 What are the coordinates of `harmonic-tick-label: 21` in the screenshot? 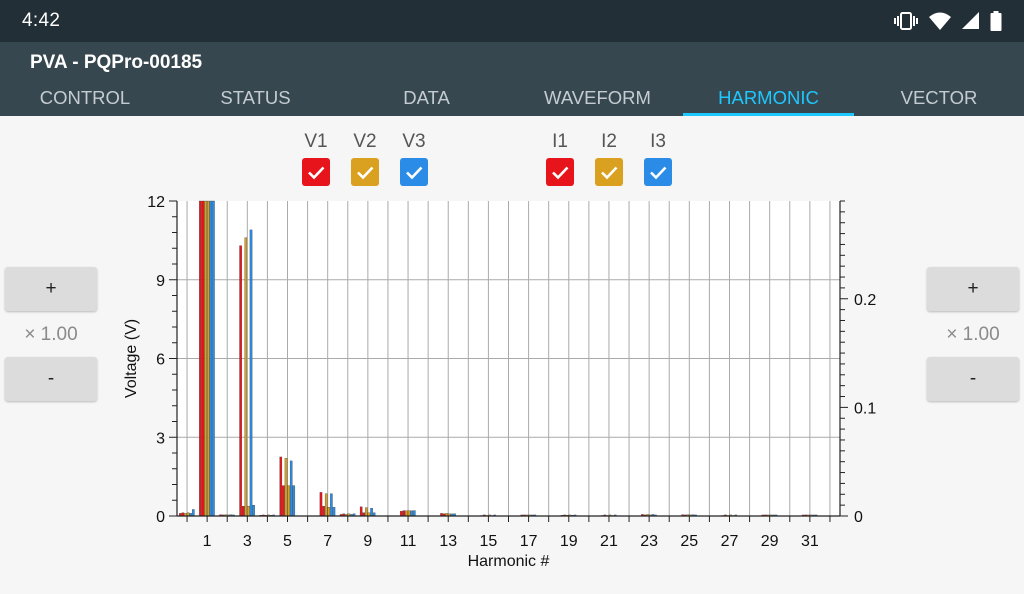 It's located at (609, 541).